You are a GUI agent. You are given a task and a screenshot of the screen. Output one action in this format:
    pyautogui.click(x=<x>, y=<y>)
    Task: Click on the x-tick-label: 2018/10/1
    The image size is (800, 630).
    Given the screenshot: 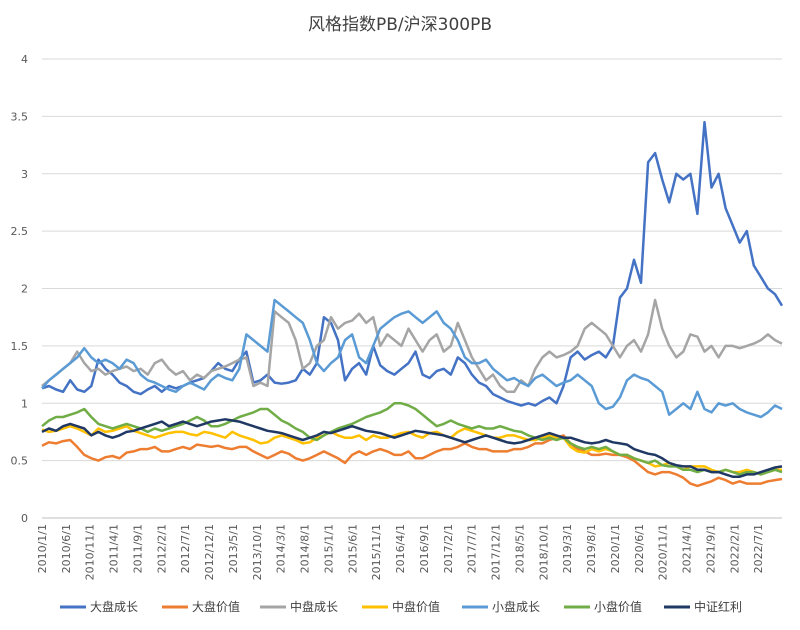 What is the action you would take?
    pyautogui.click(x=543, y=552)
    